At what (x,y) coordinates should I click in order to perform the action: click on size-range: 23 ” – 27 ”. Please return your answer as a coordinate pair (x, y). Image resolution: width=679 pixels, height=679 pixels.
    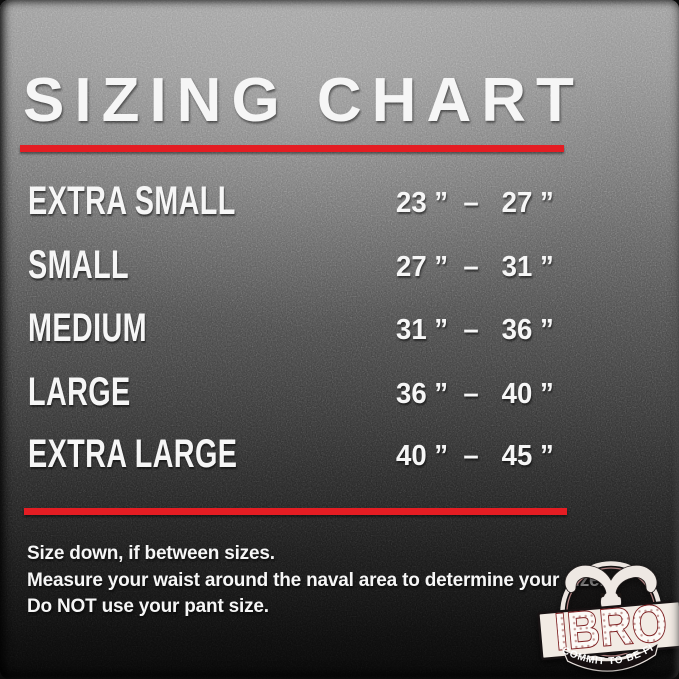
    Looking at the image, I should click on (475, 203).